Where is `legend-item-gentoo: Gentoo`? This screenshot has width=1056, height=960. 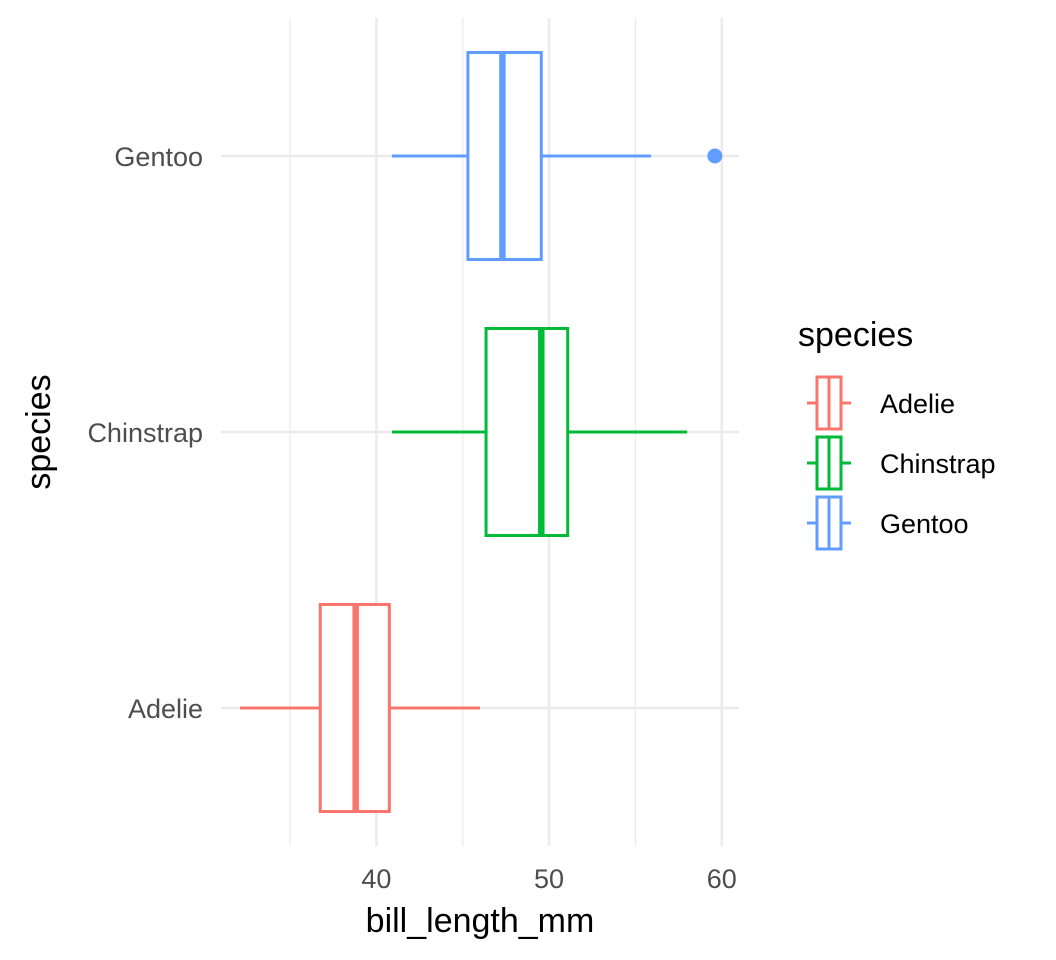 legend-item-gentoo: Gentoo is located at coordinates (888, 523).